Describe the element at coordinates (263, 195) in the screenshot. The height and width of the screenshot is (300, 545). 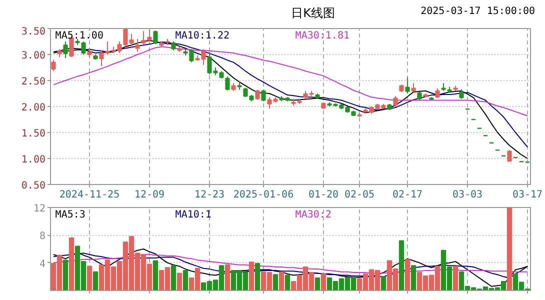
I see `x-tick-label: 2025-01-06` at that location.